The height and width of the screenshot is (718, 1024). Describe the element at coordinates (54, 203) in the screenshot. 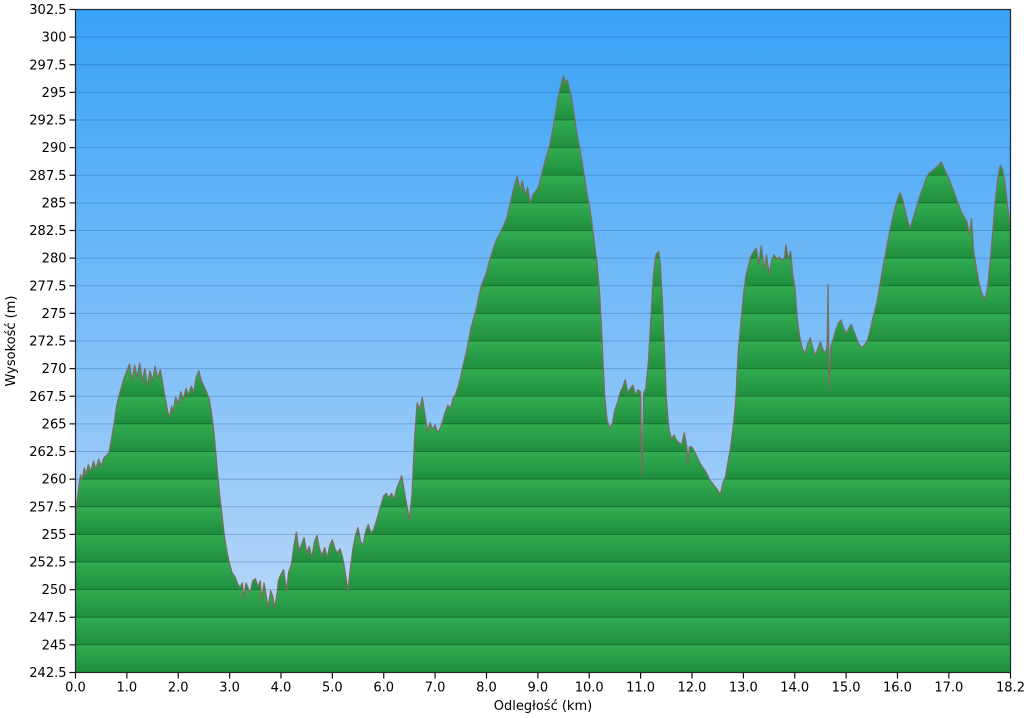

I see `y-tick-label: 285` at that location.